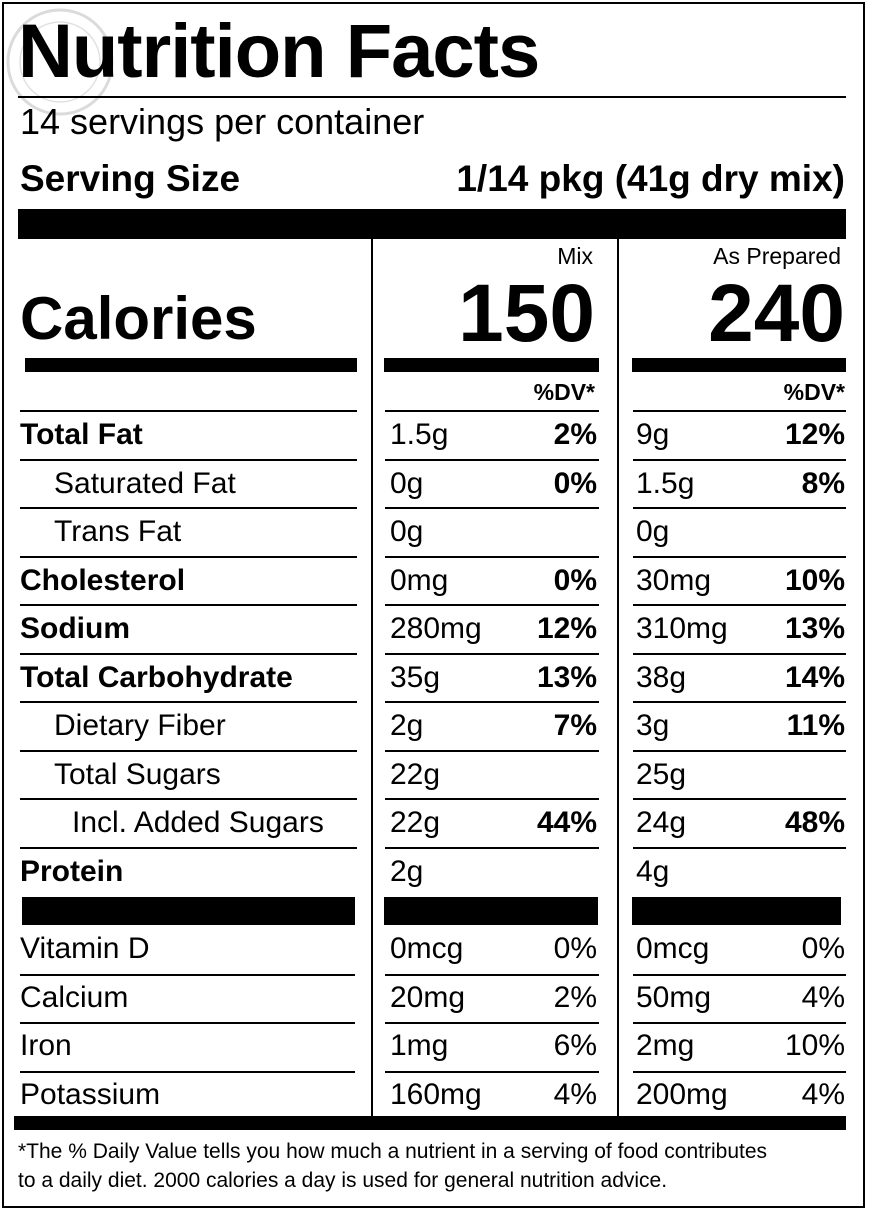 The height and width of the screenshot is (1212, 869). What do you see at coordinates (823, 483) in the screenshot?
I see `nutrient-prepared-dv: 8%` at bounding box center [823, 483].